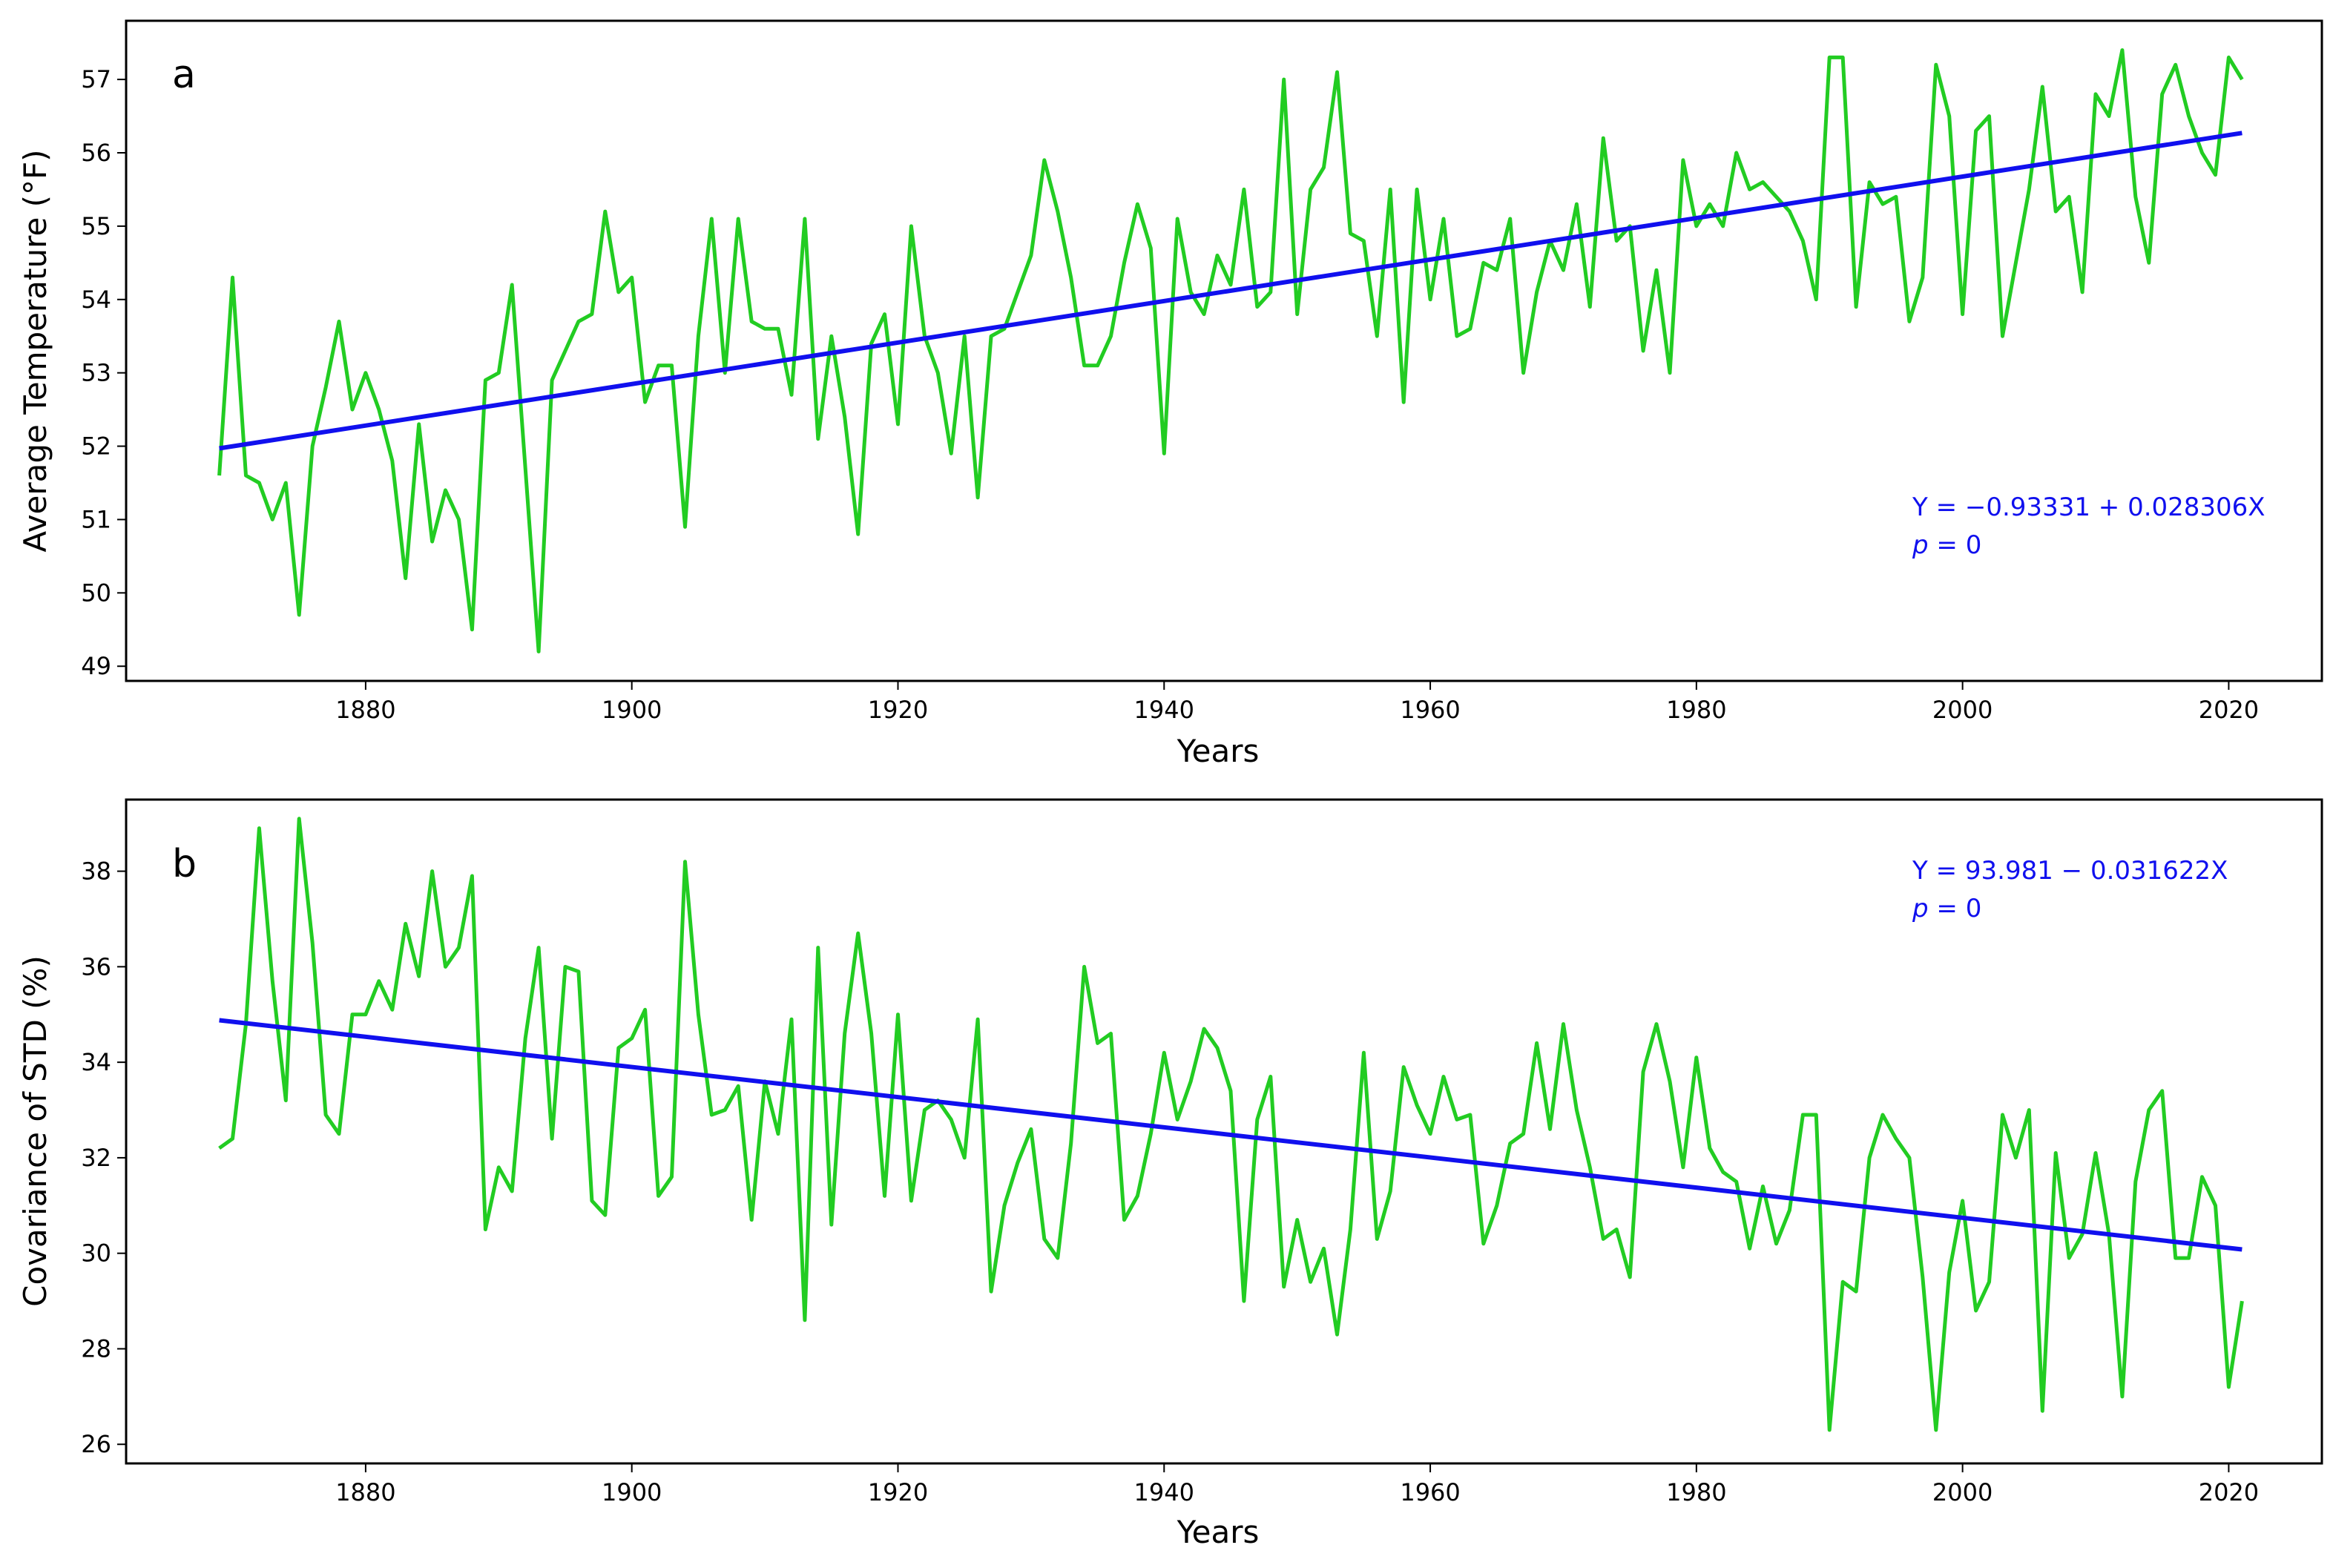 The width and height of the screenshot is (2333, 1568). What do you see at coordinates (184, 75) in the screenshot?
I see `panel-a-letter: a` at bounding box center [184, 75].